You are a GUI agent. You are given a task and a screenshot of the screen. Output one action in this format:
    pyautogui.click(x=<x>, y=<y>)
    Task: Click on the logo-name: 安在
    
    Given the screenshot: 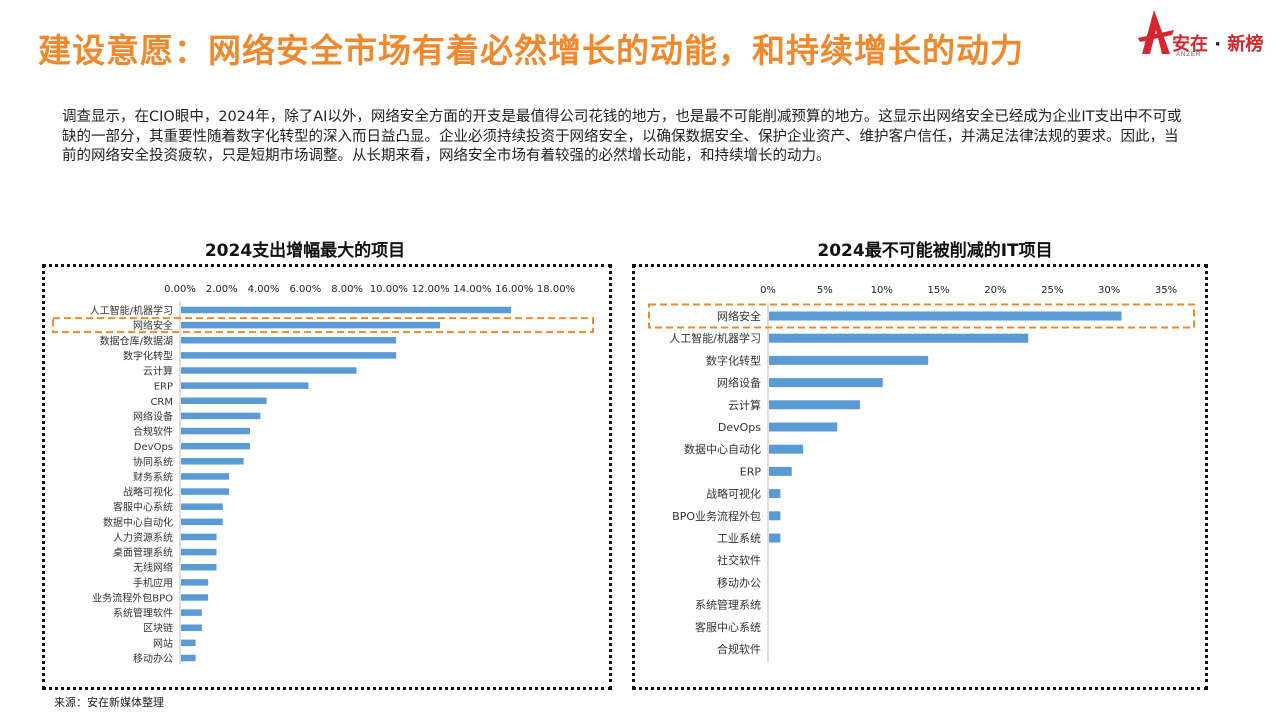 What is the action you would take?
    pyautogui.click(x=1190, y=44)
    